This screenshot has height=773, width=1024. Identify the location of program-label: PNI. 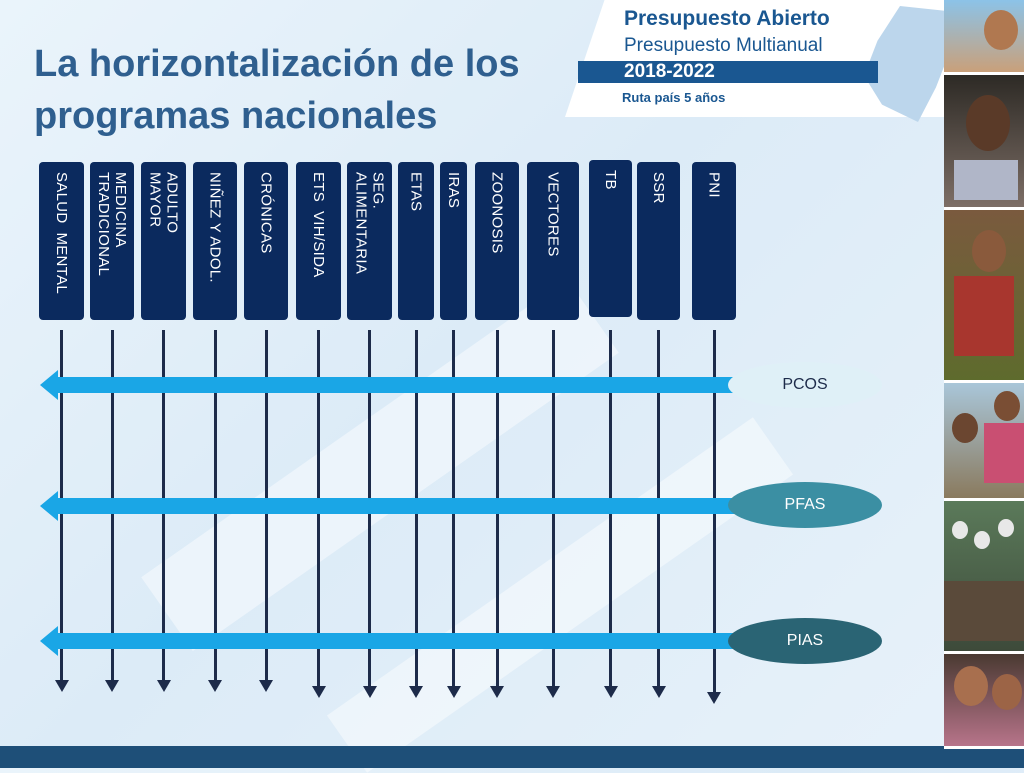
(714, 185).